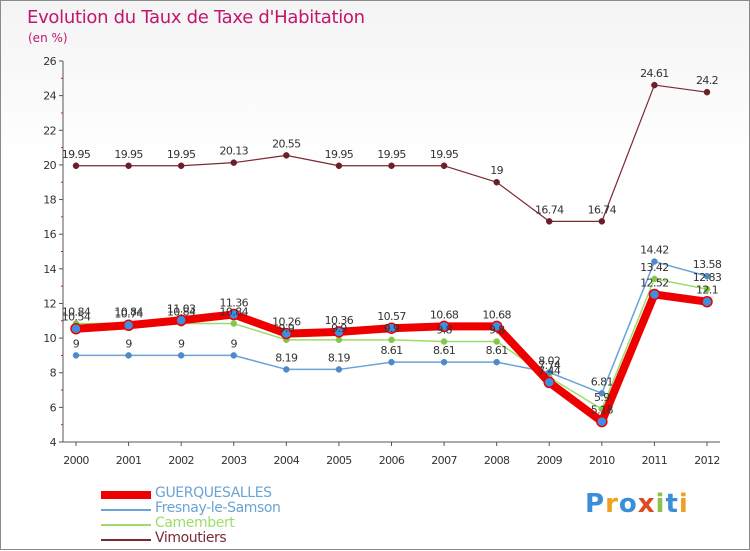 This screenshot has height=551, width=750. Describe the element at coordinates (612, 504) in the screenshot. I see `logo-letter: r` at that location.